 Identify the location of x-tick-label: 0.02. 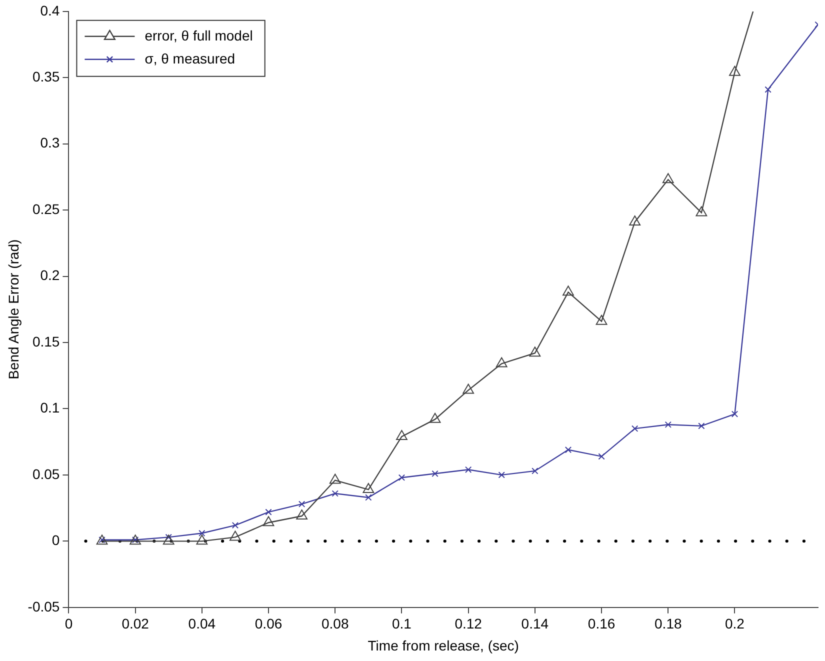
(136, 624).